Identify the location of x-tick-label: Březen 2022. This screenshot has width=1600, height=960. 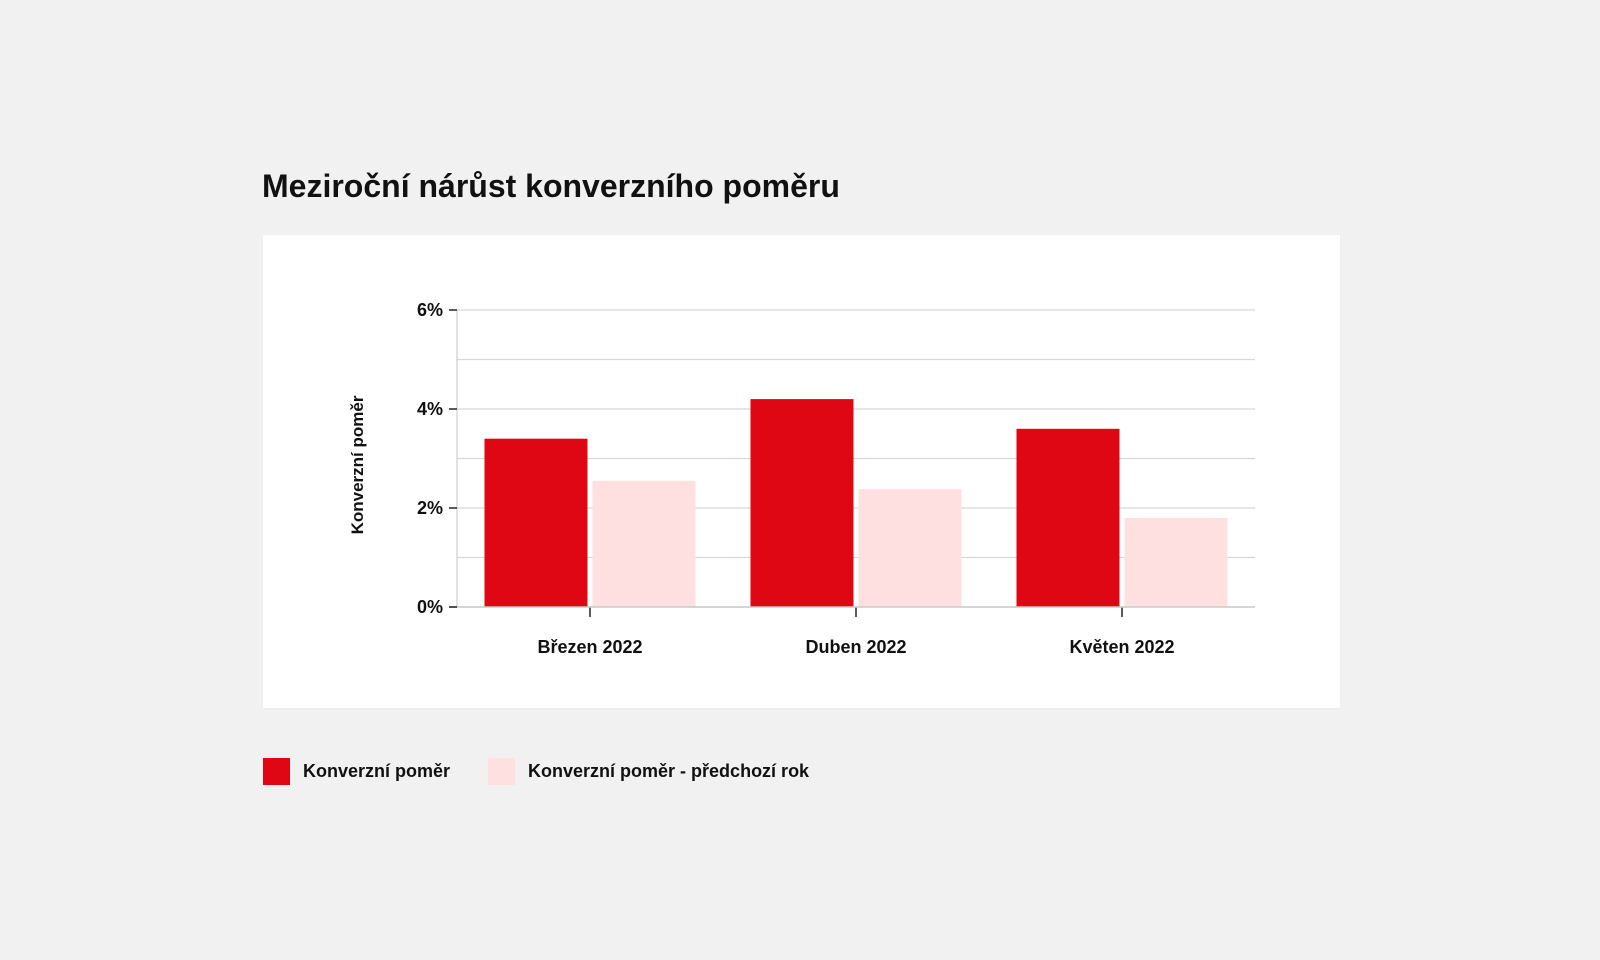
(589, 647).